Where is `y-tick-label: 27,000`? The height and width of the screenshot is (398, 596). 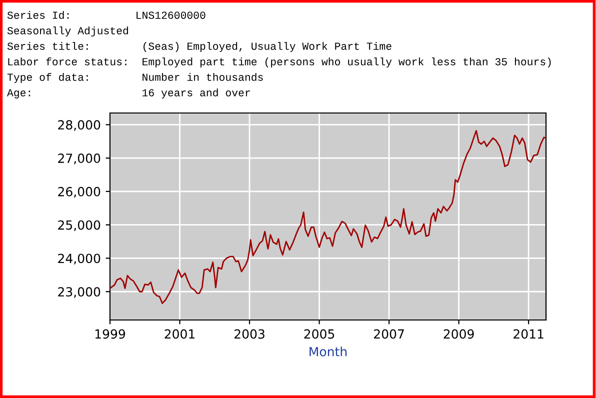 y-tick-label: 27,000 is located at coordinates (79, 159).